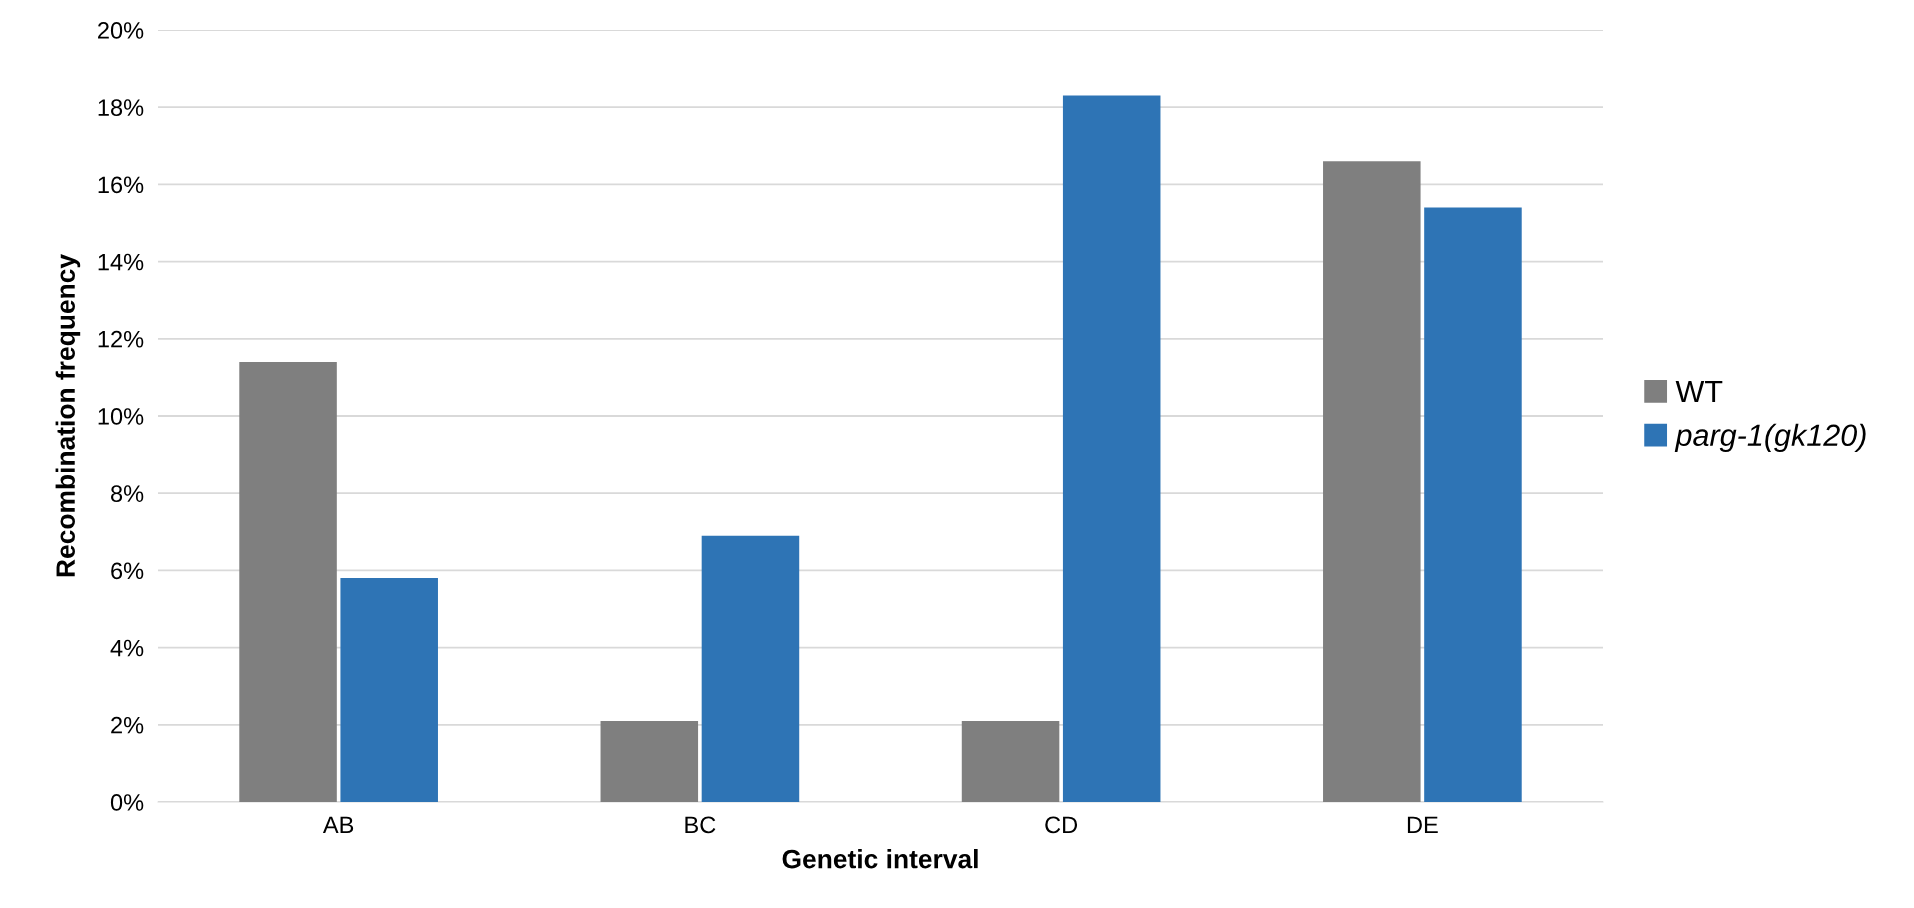 The height and width of the screenshot is (908, 1914). What do you see at coordinates (127, 725) in the screenshot?
I see `y-tick-label: 2%` at bounding box center [127, 725].